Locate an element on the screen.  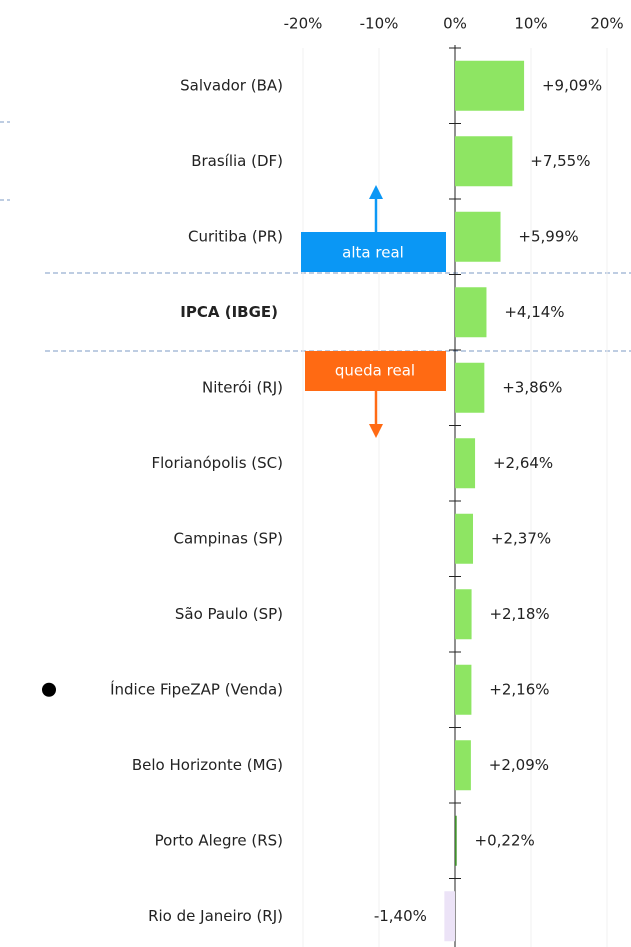
marker-dot is located at coordinates (49, 689).